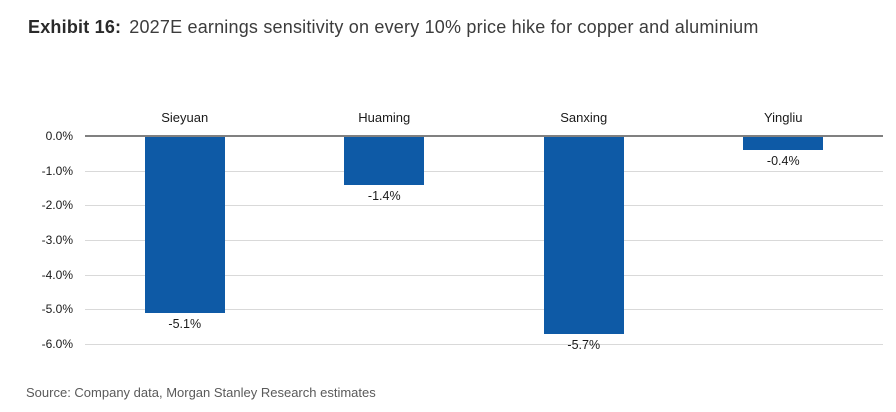 The height and width of the screenshot is (412, 896). Describe the element at coordinates (584, 117) in the screenshot. I see `category-label: Sanxing` at that location.